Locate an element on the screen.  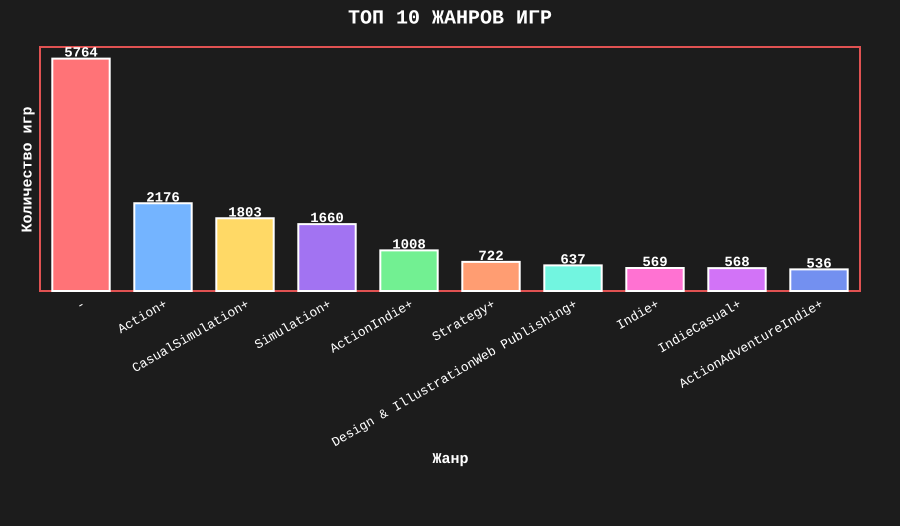
data-label: 1803 is located at coordinates (245, 213).